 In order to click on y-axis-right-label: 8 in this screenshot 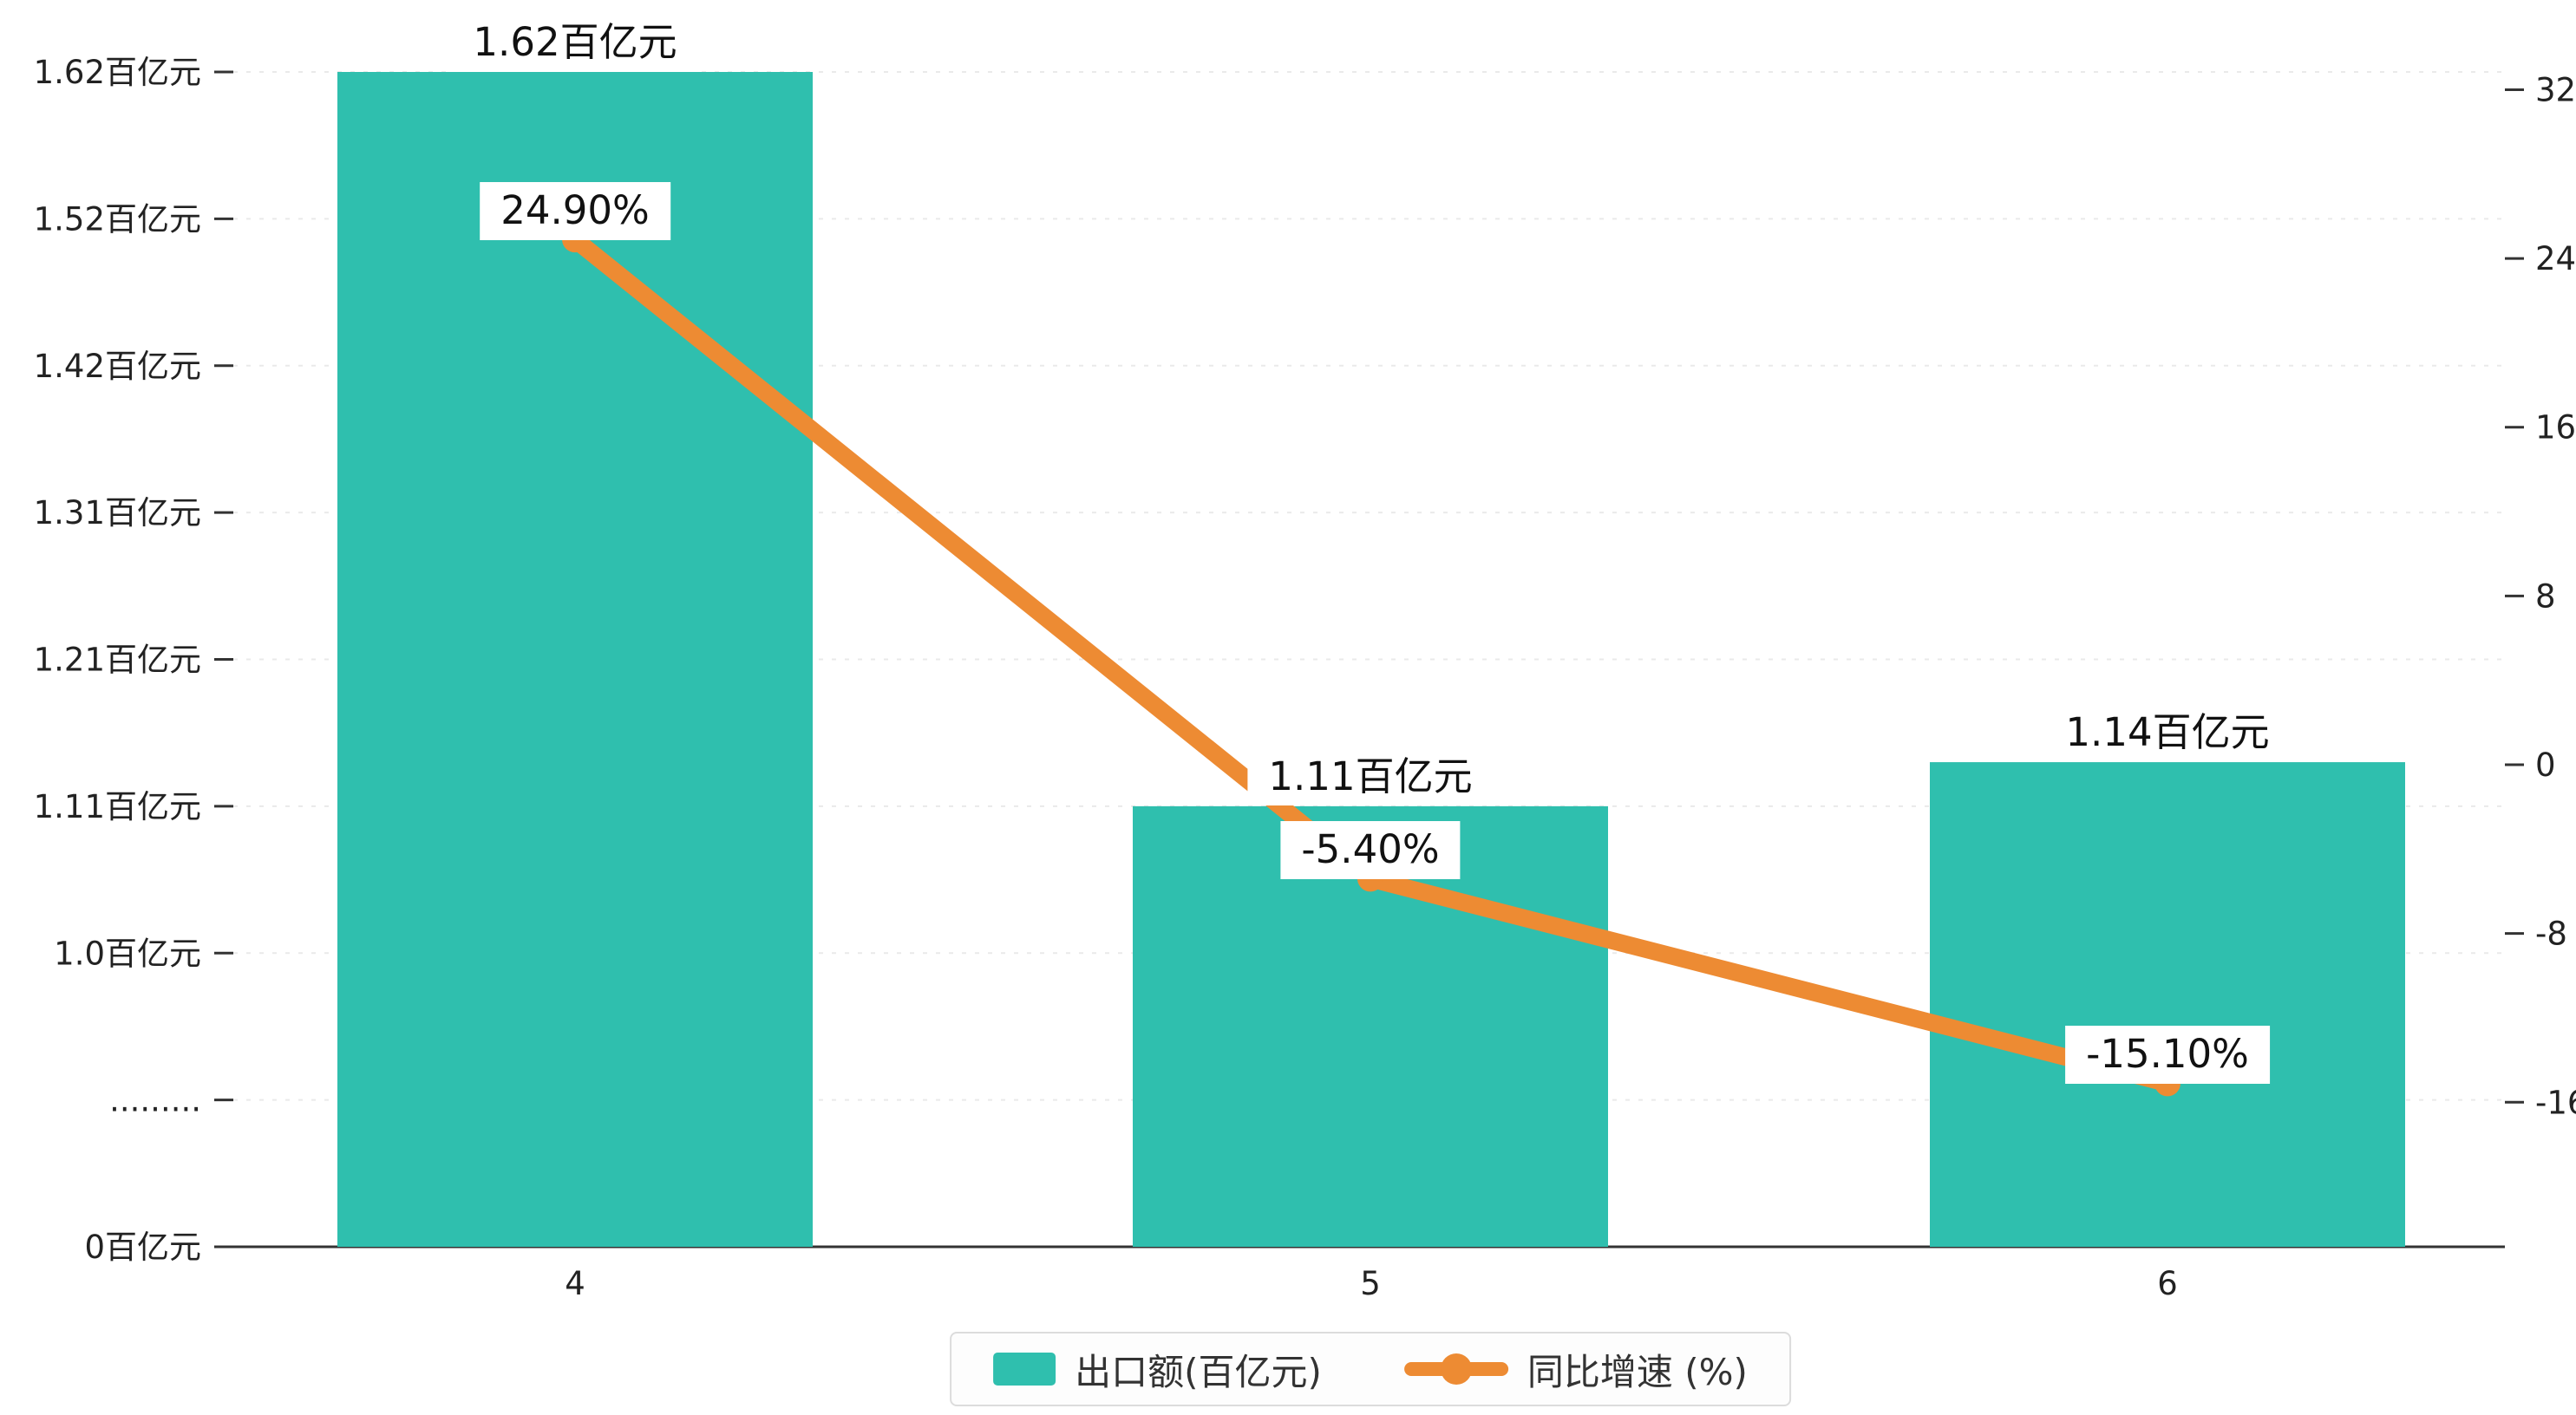, I will do `click(2545, 596)`.